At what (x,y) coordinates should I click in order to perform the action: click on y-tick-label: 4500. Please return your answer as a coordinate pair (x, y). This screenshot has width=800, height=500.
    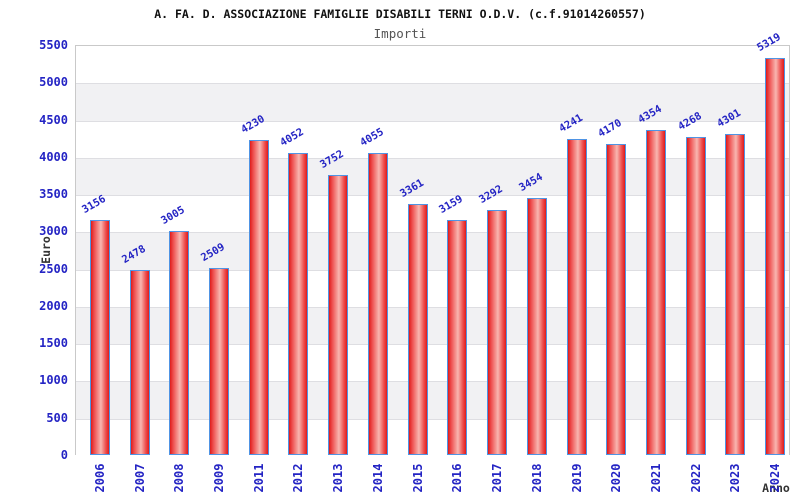
    Looking at the image, I should click on (53, 119).